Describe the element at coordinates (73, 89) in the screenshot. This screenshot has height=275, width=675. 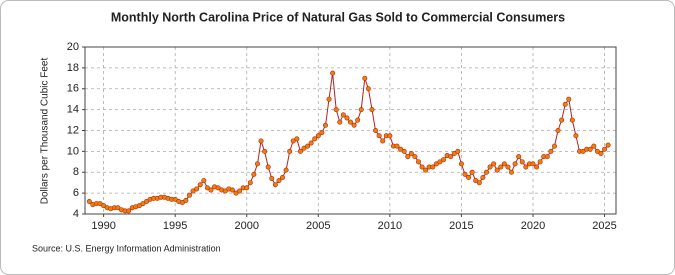
I see `y-tick-label: 16` at that location.